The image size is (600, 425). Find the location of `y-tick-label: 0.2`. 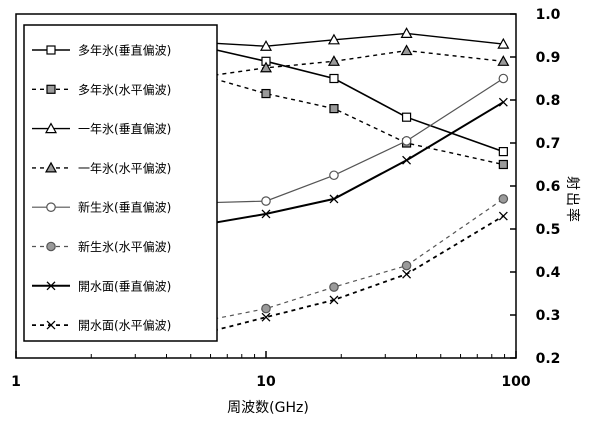

y-tick-label: 0.2 is located at coordinates (548, 359).